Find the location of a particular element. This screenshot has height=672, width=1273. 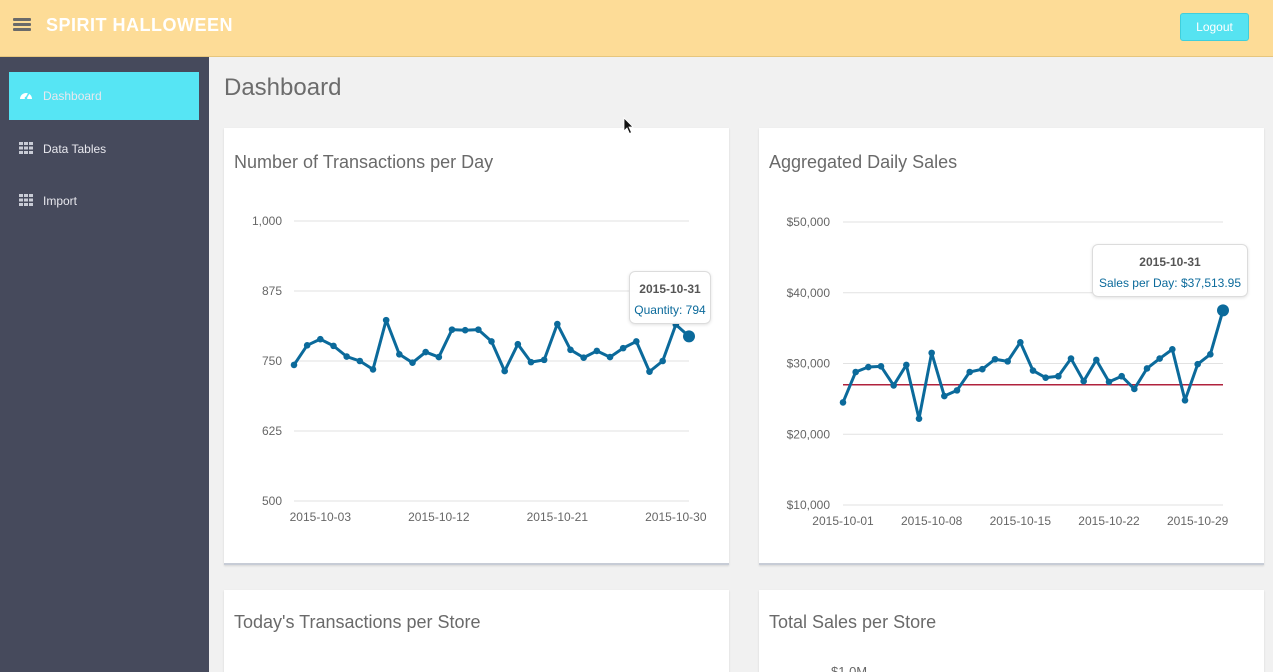

highlighted-data-point is located at coordinates (689, 336).